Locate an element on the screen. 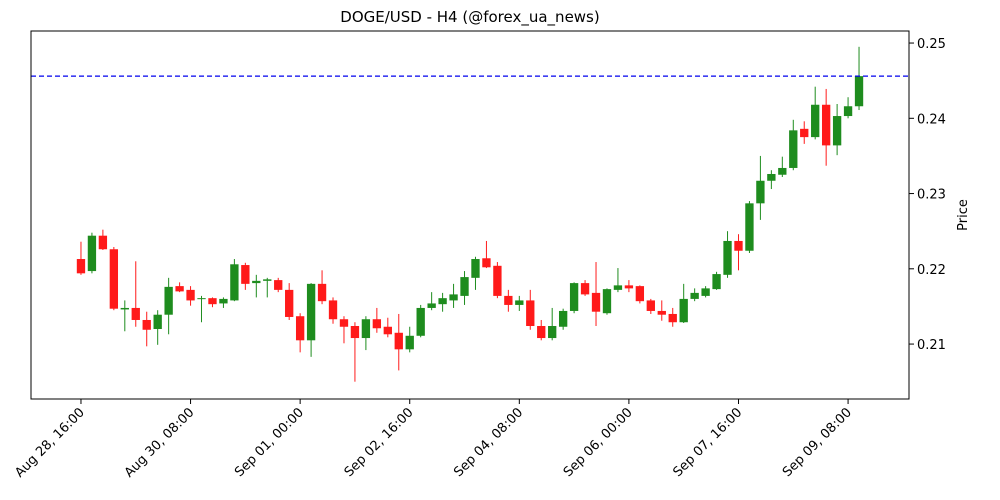 This screenshot has height=500, width=1000. chart-title: DOGE/USD - H4 (@forex_ua_news) is located at coordinates (469, 17).